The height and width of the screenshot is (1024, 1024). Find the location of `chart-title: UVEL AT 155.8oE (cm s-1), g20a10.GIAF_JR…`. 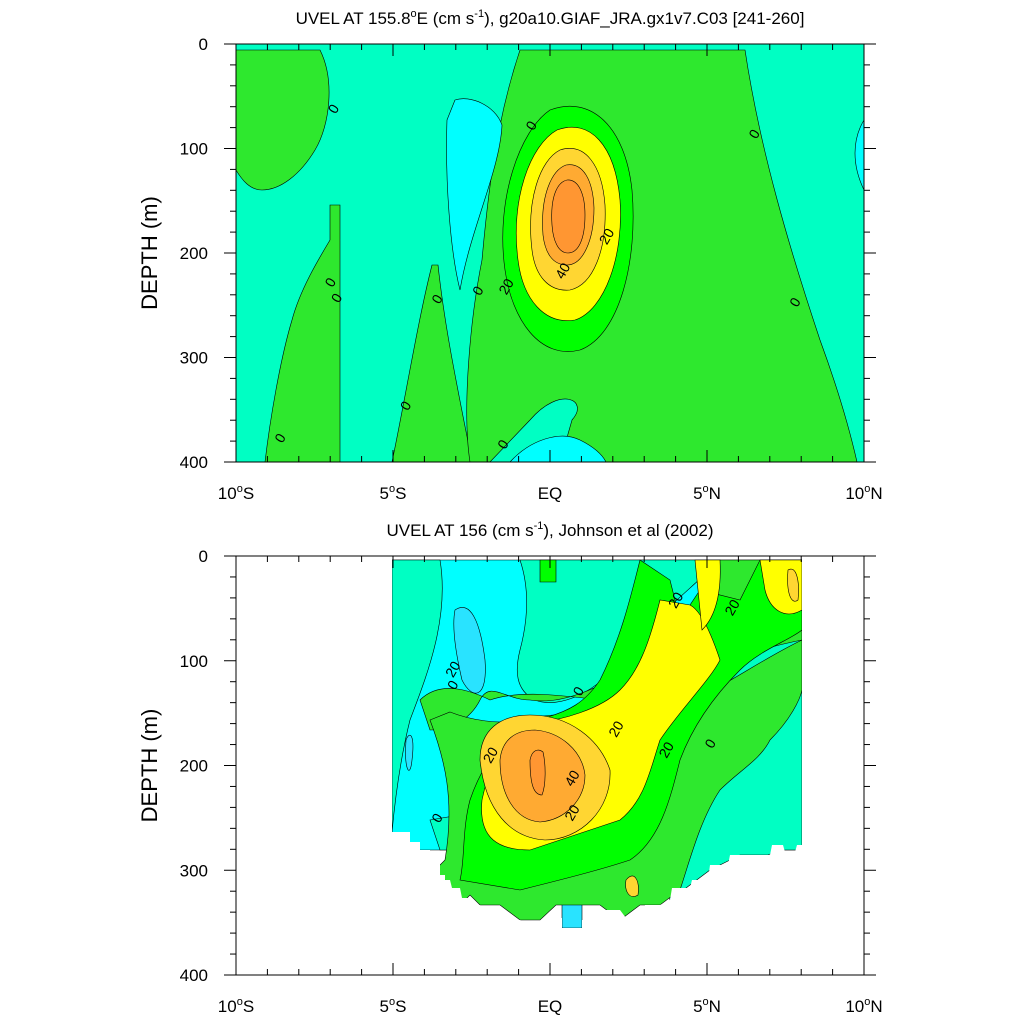

chart-title: UVEL AT 155.8oE (cm s-1), g20a10.GIAF_JR… is located at coordinates (550, 18).